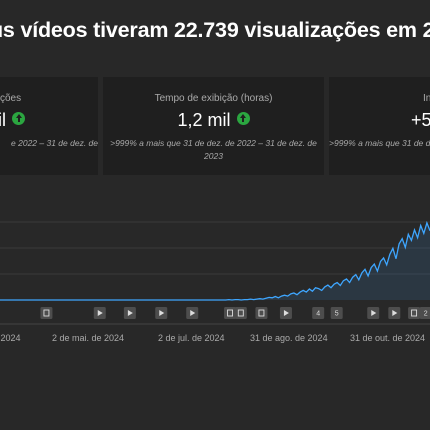 This screenshot has height=430, width=430. What do you see at coordinates (379, 126) in the screenshot?
I see `metric-card-subscribers: In +5 >999% a mais que 31 de dez. de` at bounding box center [379, 126].